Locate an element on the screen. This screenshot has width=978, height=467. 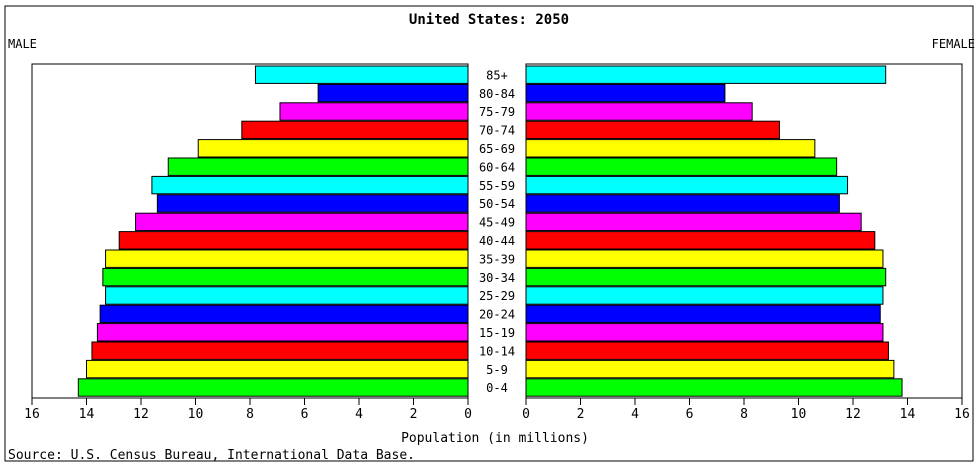
age-label-0-4: 0-4 is located at coordinates (497, 388).